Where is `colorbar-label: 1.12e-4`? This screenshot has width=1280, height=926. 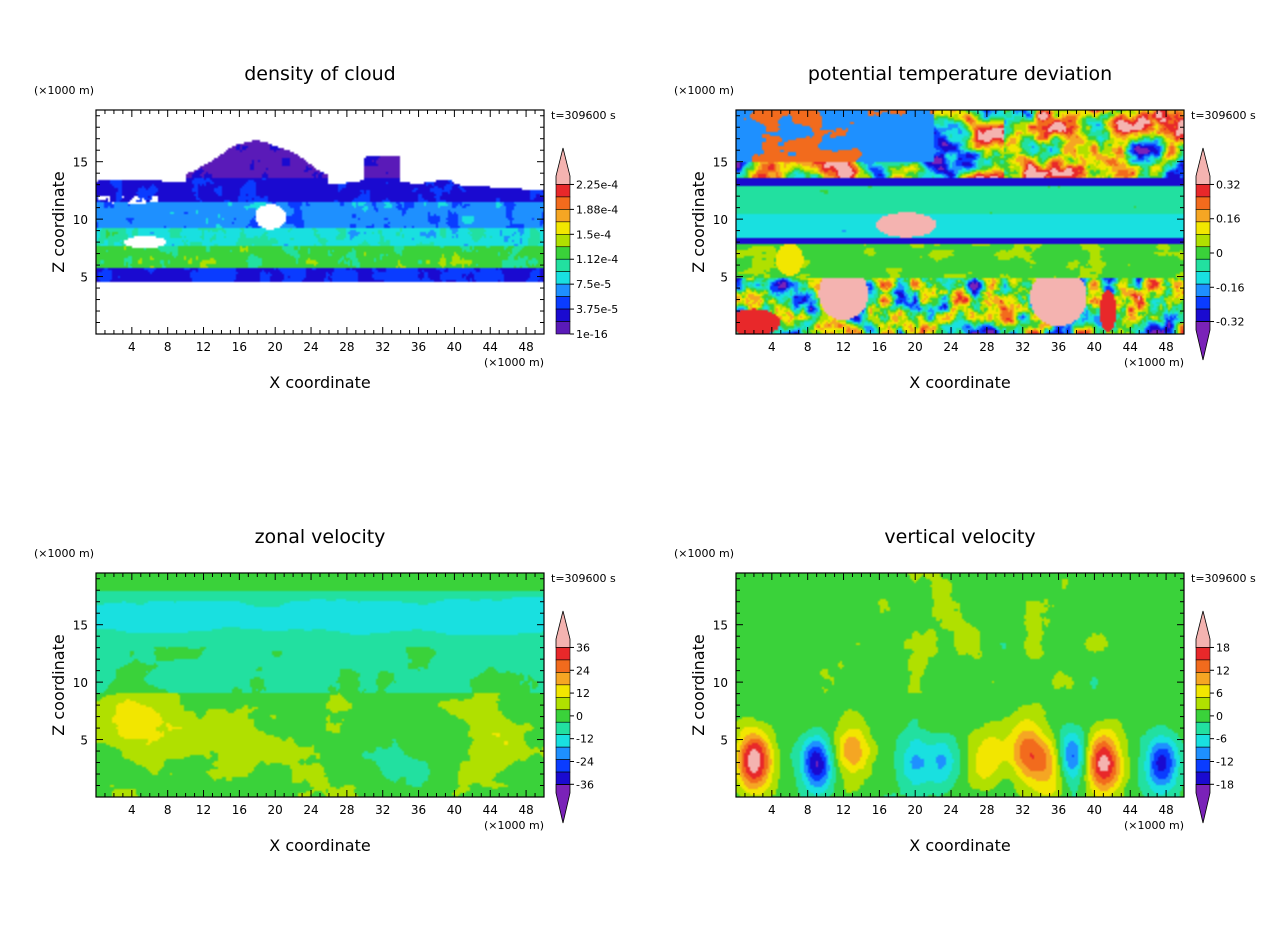 colorbar-label: 1.12e-4 is located at coordinates (597, 259).